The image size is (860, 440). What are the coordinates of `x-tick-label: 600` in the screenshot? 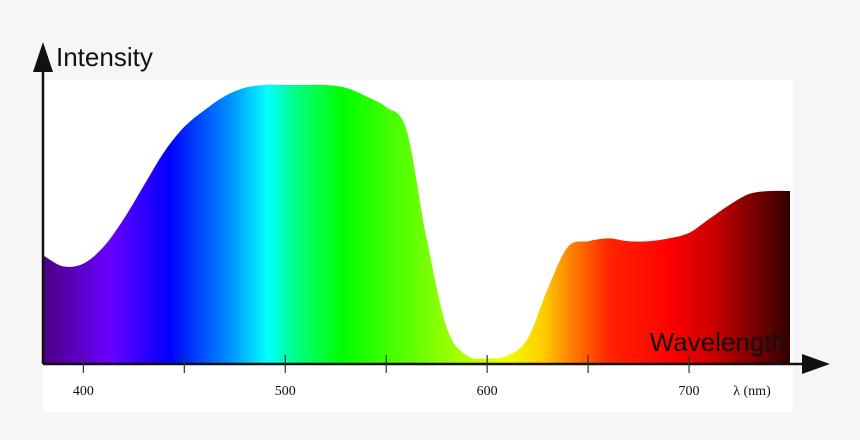 It's located at (487, 391).